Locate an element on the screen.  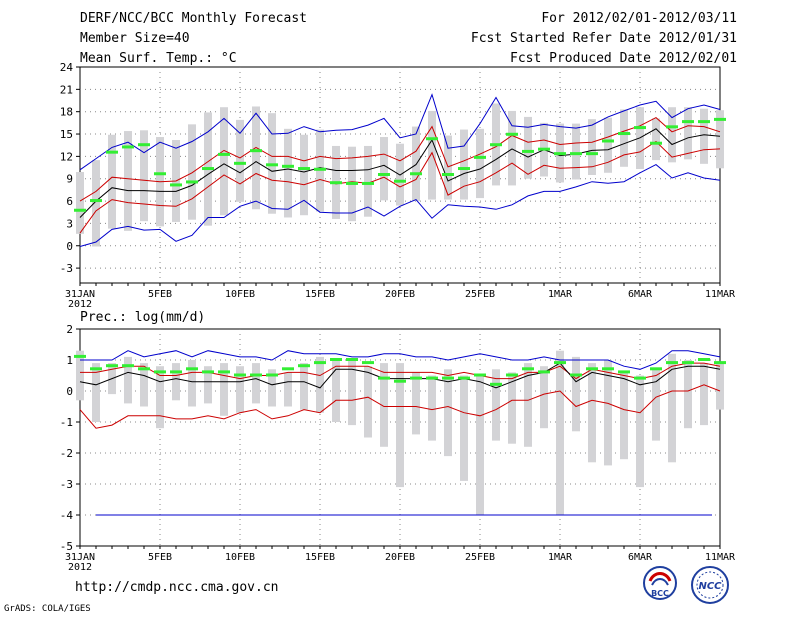
x-tick-label: 15FEB is located at coordinates (320, 557).